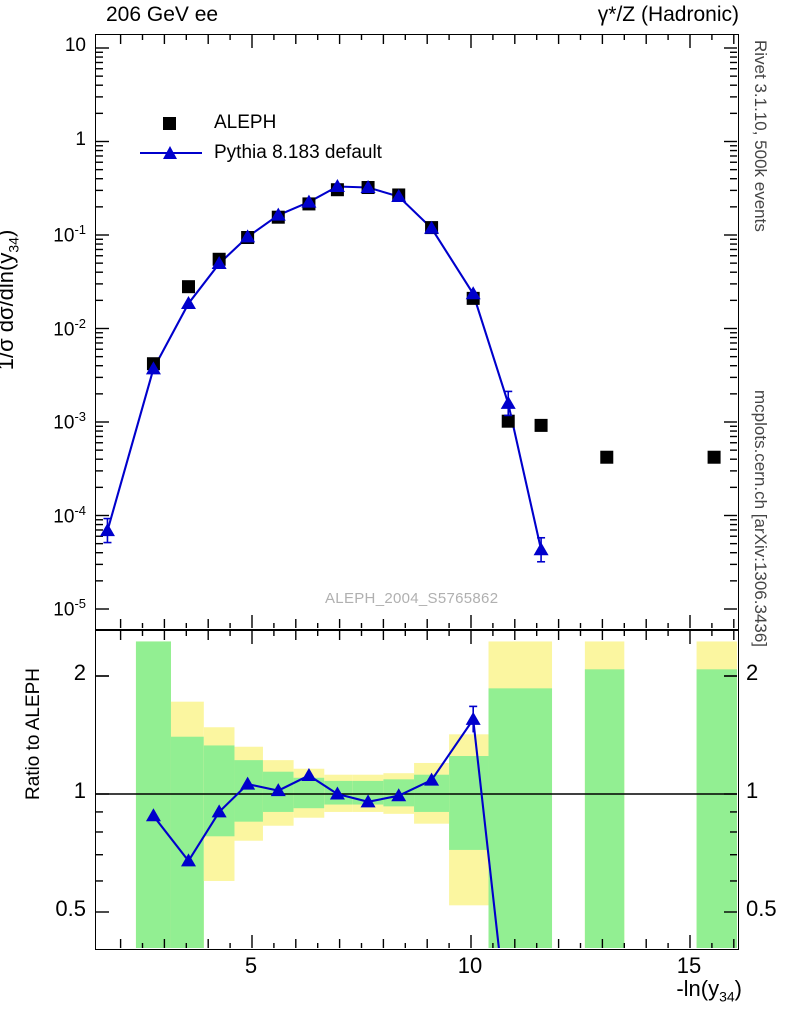 The image size is (786, 1024). What do you see at coordinates (173, 123) in the screenshot?
I see `legend-marker-square` at bounding box center [173, 123].